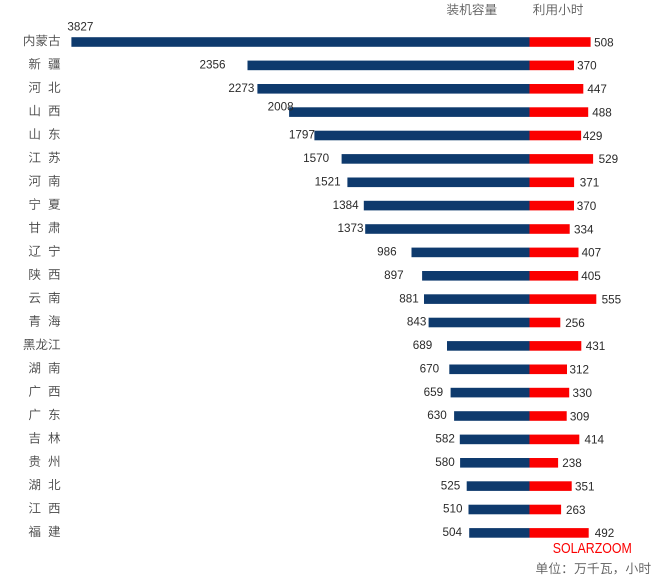 The height and width of the screenshot is (588, 654). I want to click on svg-text: 492, so click(605, 533).